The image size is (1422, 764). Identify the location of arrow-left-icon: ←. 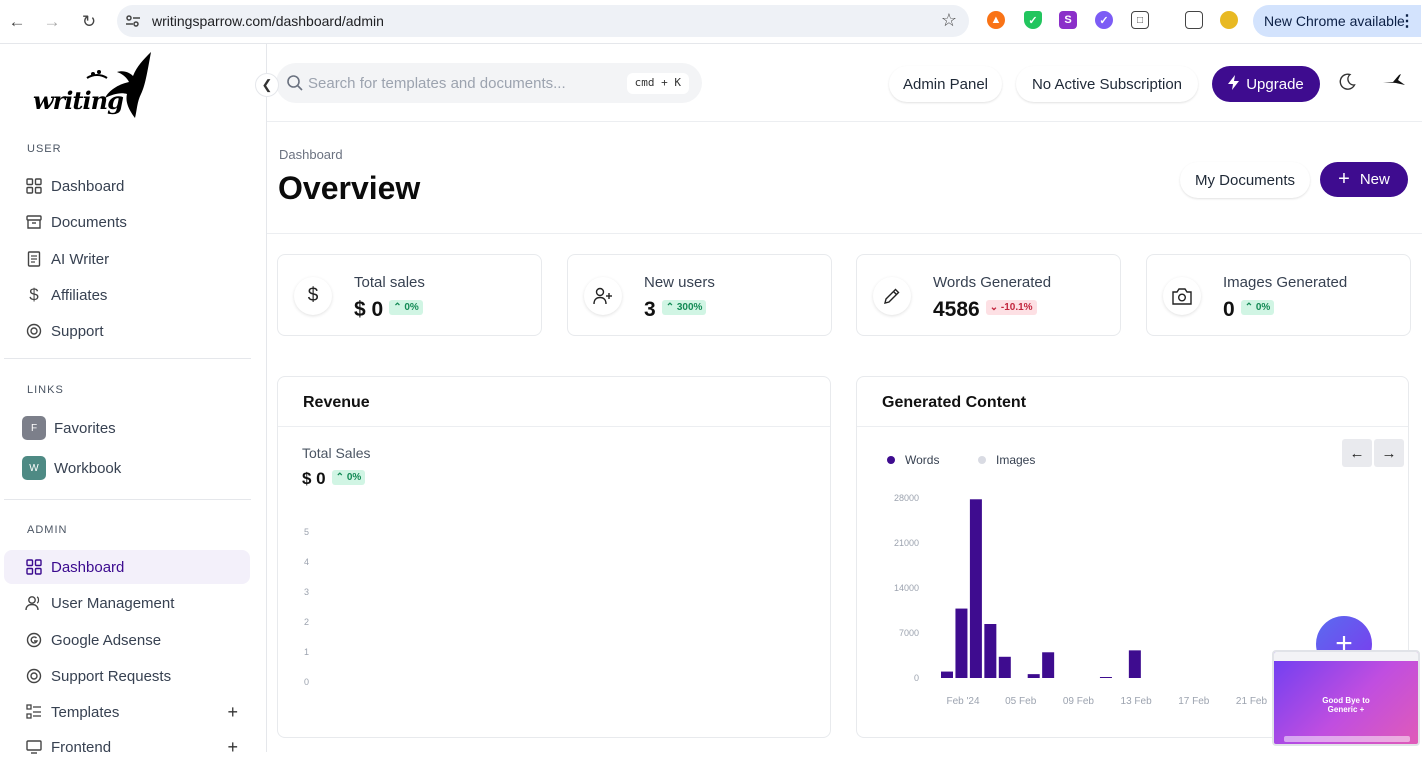
(1357, 453).